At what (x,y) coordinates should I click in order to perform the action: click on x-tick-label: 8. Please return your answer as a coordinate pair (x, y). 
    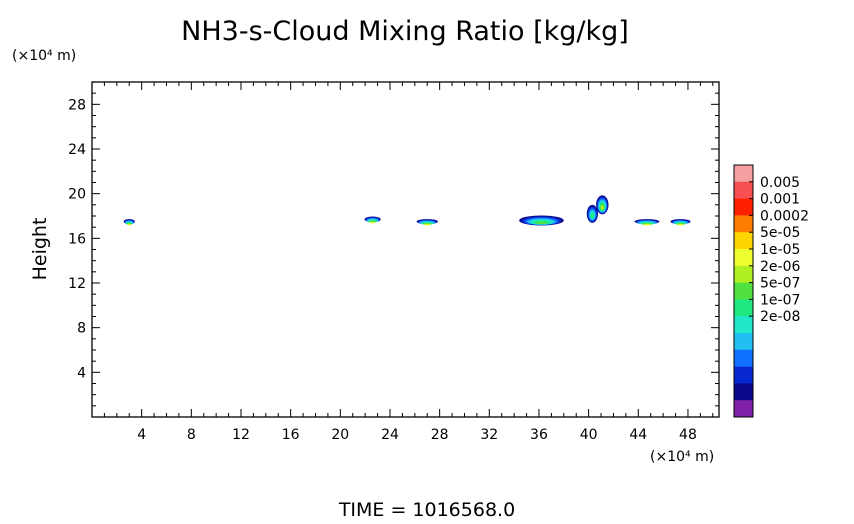
    Looking at the image, I should click on (191, 435).